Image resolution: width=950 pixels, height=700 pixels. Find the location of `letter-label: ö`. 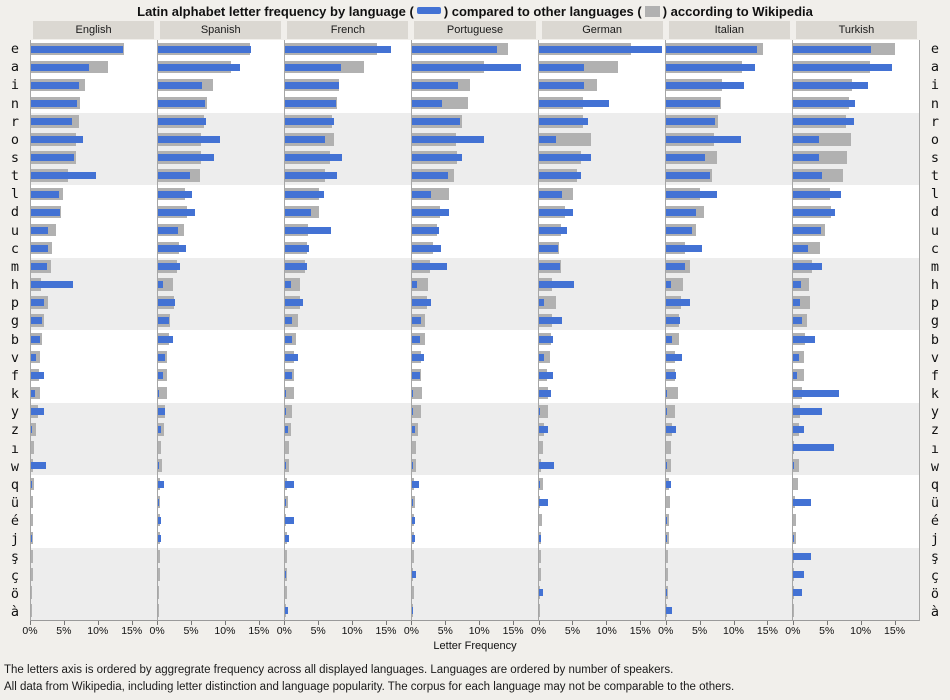

letter-label: ö is located at coordinates (935, 593).